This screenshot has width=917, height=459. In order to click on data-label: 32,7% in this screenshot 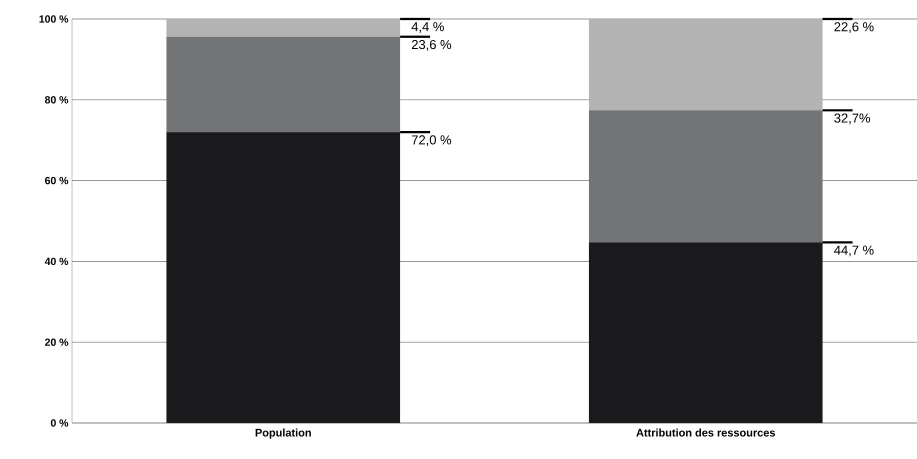, I will do `click(852, 118)`.